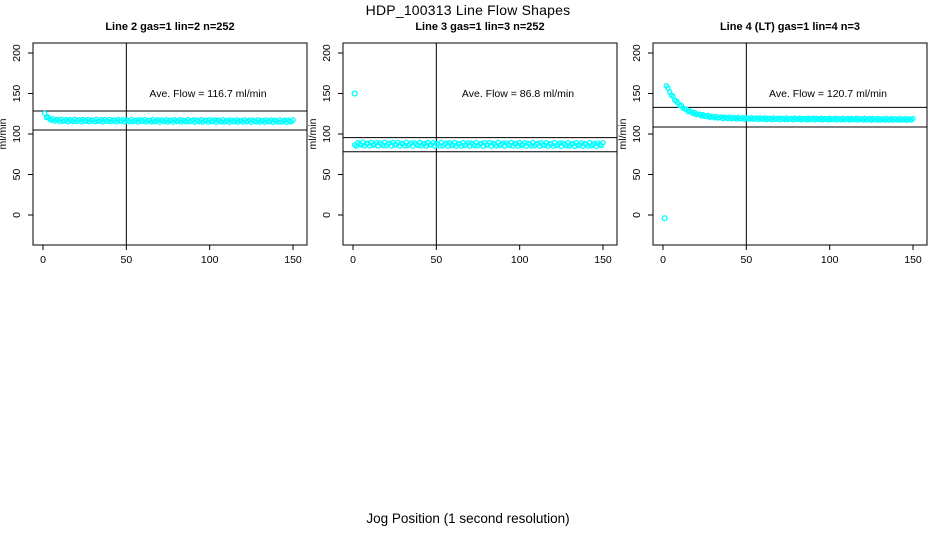 The height and width of the screenshot is (540, 936). I want to click on chart-title: HDP_100313 Line Flow Shapes, so click(468, 10).